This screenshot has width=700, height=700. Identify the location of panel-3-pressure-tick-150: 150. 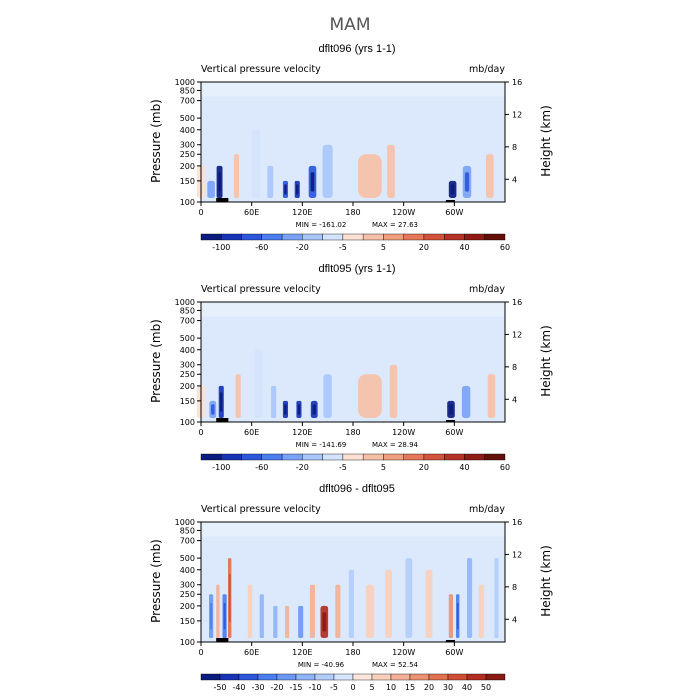
(187, 621).